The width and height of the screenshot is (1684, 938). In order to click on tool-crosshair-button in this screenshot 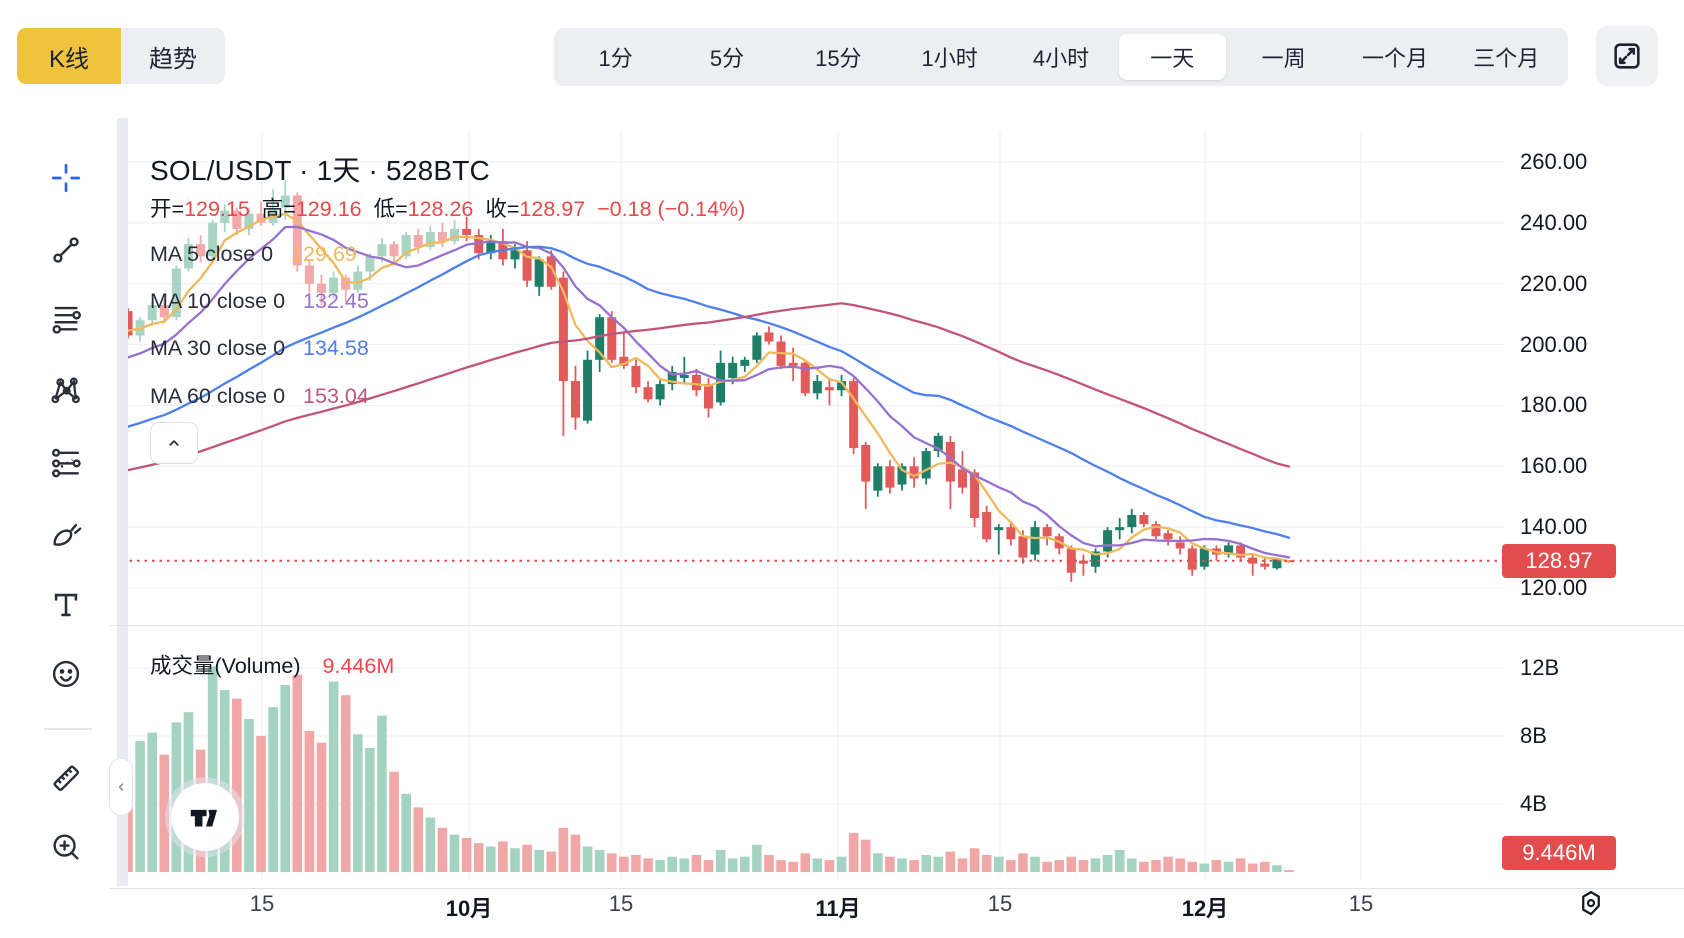, I will do `click(66, 178)`.